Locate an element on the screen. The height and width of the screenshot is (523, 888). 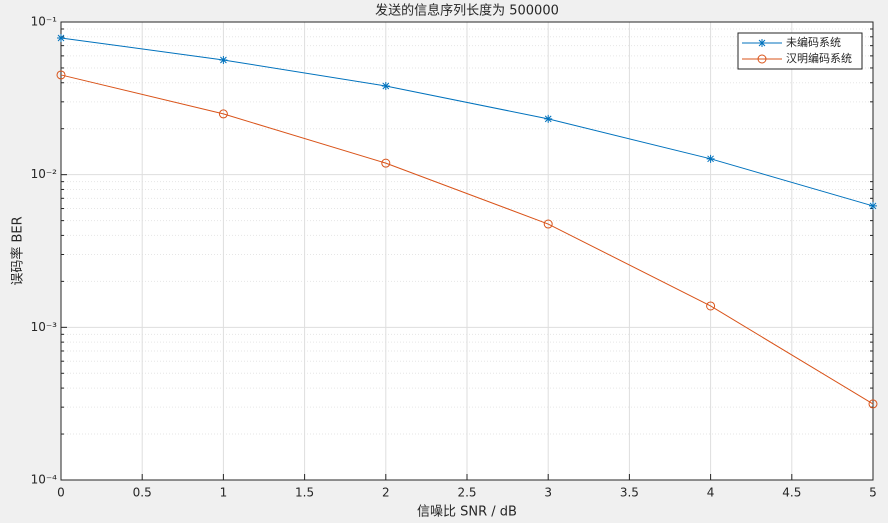
y-axis-label: 误码率 BER is located at coordinates (18, 250).